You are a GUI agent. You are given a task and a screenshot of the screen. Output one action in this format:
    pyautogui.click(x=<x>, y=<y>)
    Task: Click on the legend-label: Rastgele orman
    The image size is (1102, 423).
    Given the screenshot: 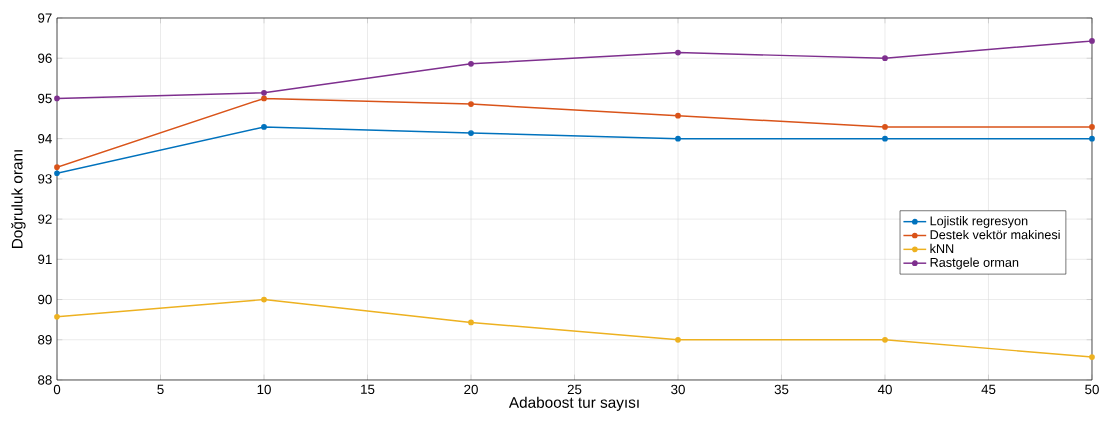 What is the action you would take?
    pyautogui.click(x=974, y=263)
    